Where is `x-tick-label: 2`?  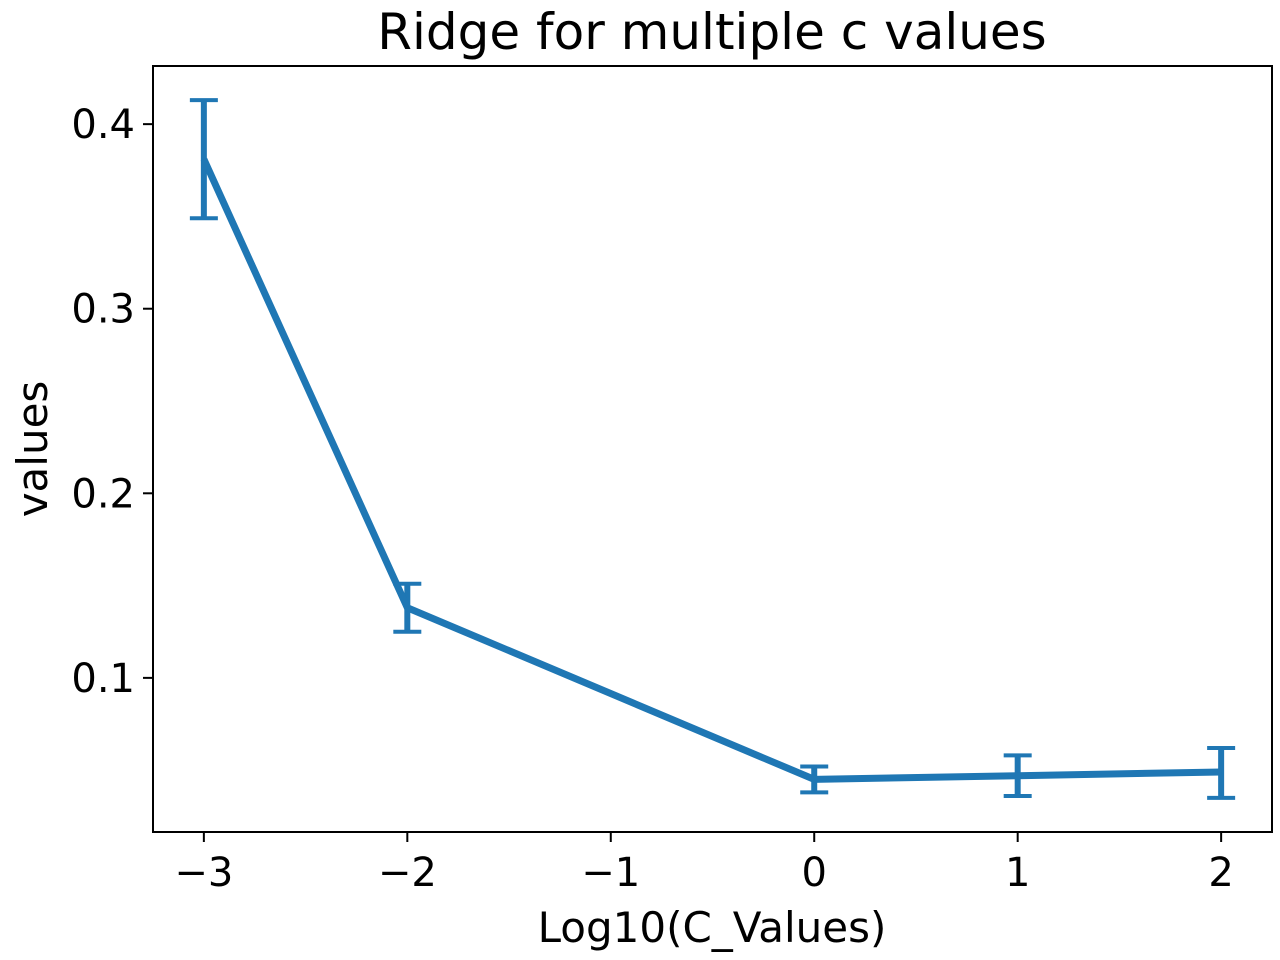
x-tick-label: 2 is located at coordinates (1220, 873).